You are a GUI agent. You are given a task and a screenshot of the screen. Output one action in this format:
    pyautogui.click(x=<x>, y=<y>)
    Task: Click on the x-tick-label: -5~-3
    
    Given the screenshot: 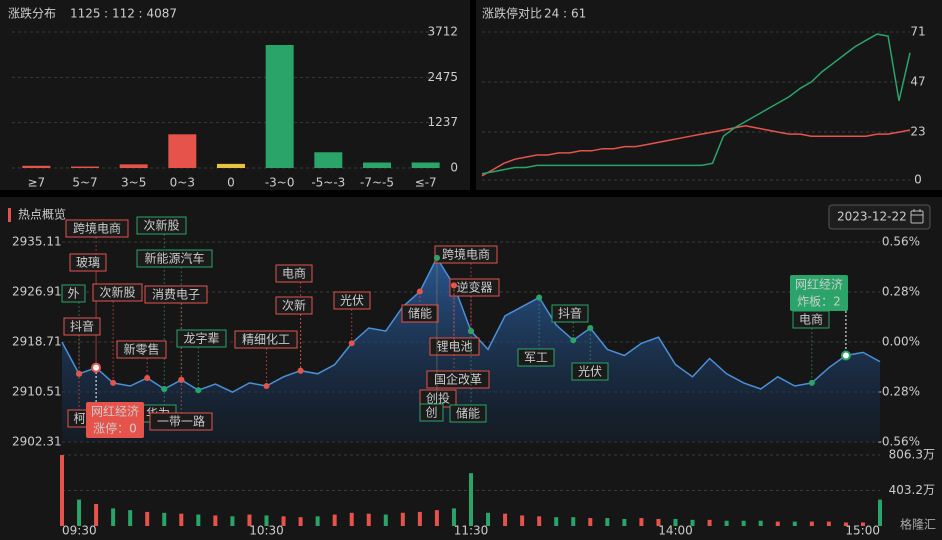 What is the action you would take?
    pyautogui.click(x=328, y=183)
    